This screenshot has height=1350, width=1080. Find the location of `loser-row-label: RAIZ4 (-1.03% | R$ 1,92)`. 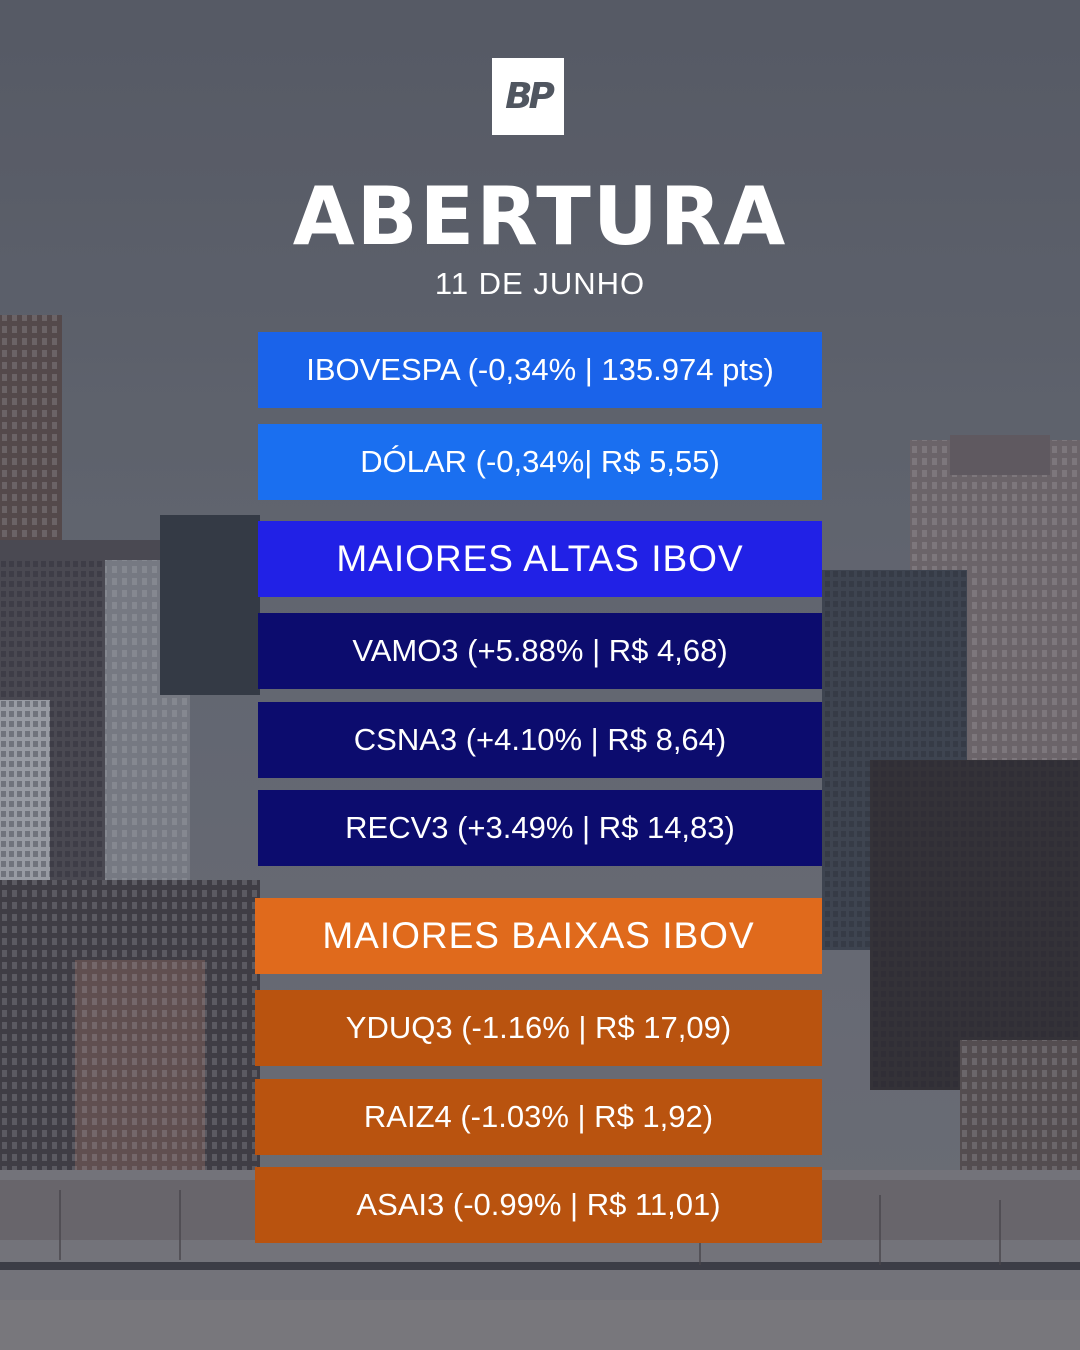

loser-row-label: RAIZ4 (-1.03% | R$ 1,92) is located at coordinates (538, 1116).